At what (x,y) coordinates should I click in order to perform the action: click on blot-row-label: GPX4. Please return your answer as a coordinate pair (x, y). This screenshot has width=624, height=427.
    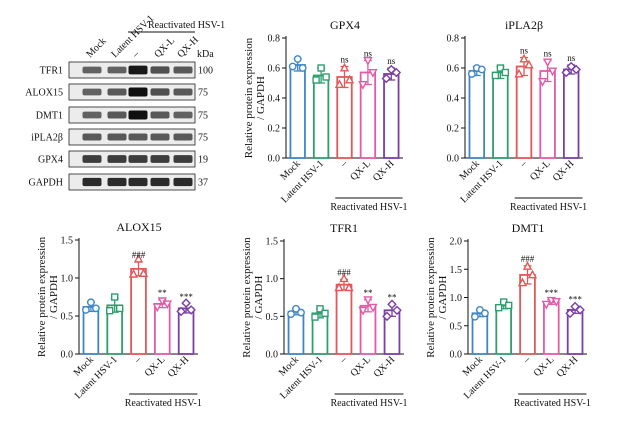
    Looking at the image, I should click on (50, 160).